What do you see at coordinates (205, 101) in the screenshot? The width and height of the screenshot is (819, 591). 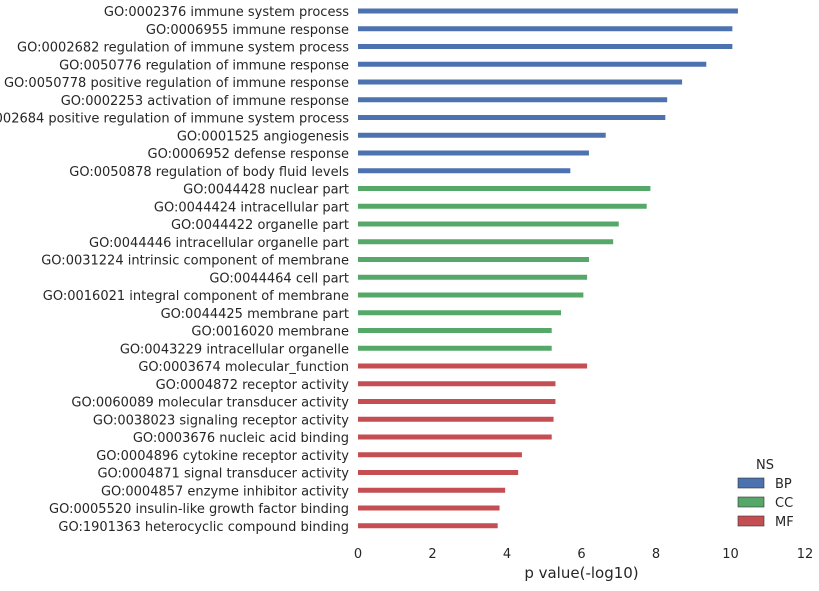 I see `category-label: GO:0002253 activation of immune response` at bounding box center [205, 101].